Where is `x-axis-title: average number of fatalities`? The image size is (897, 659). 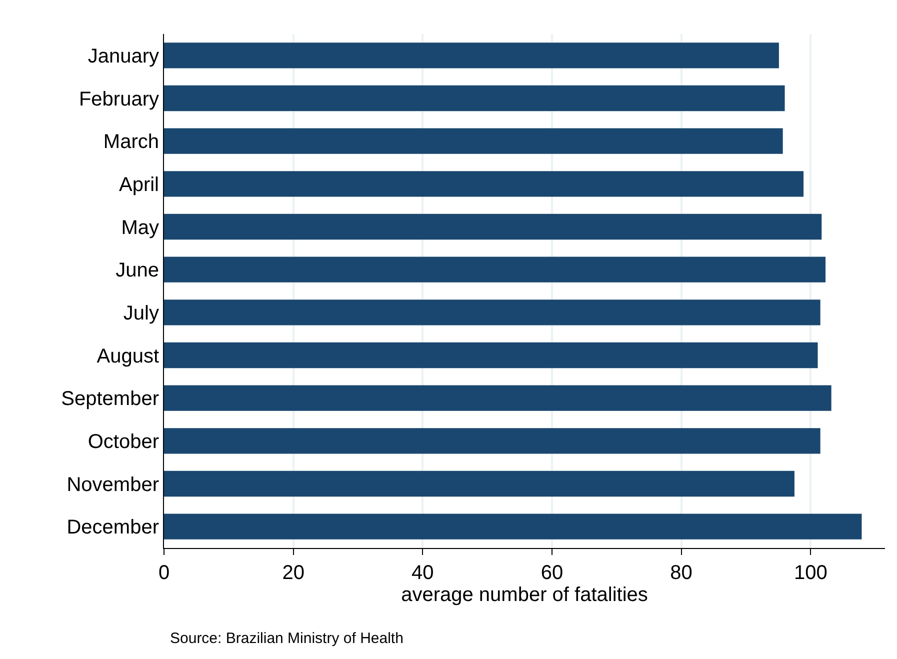
x-axis-title: average number of fatalities is located at coordinates (524, 595).